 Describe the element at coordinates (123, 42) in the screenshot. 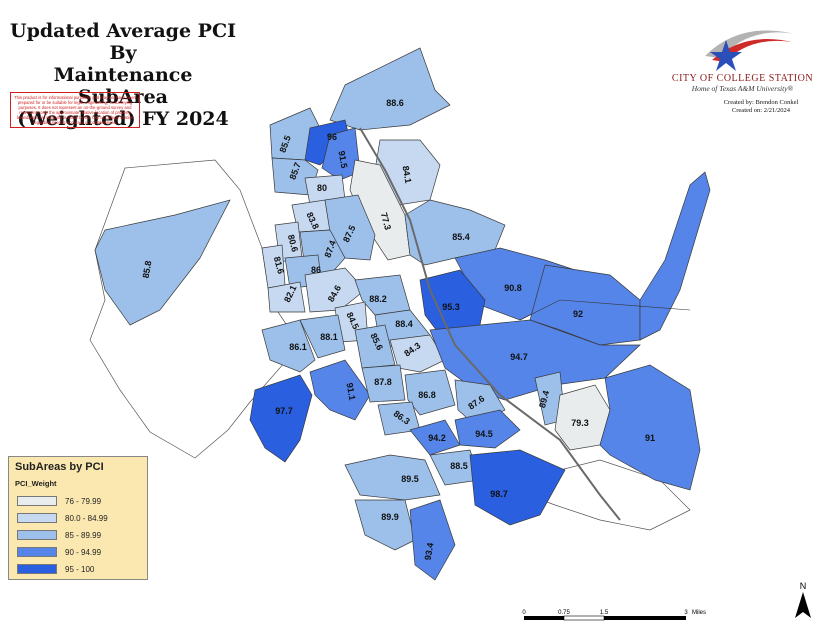

I see `title-line: Updated Average PCI By` at that location.